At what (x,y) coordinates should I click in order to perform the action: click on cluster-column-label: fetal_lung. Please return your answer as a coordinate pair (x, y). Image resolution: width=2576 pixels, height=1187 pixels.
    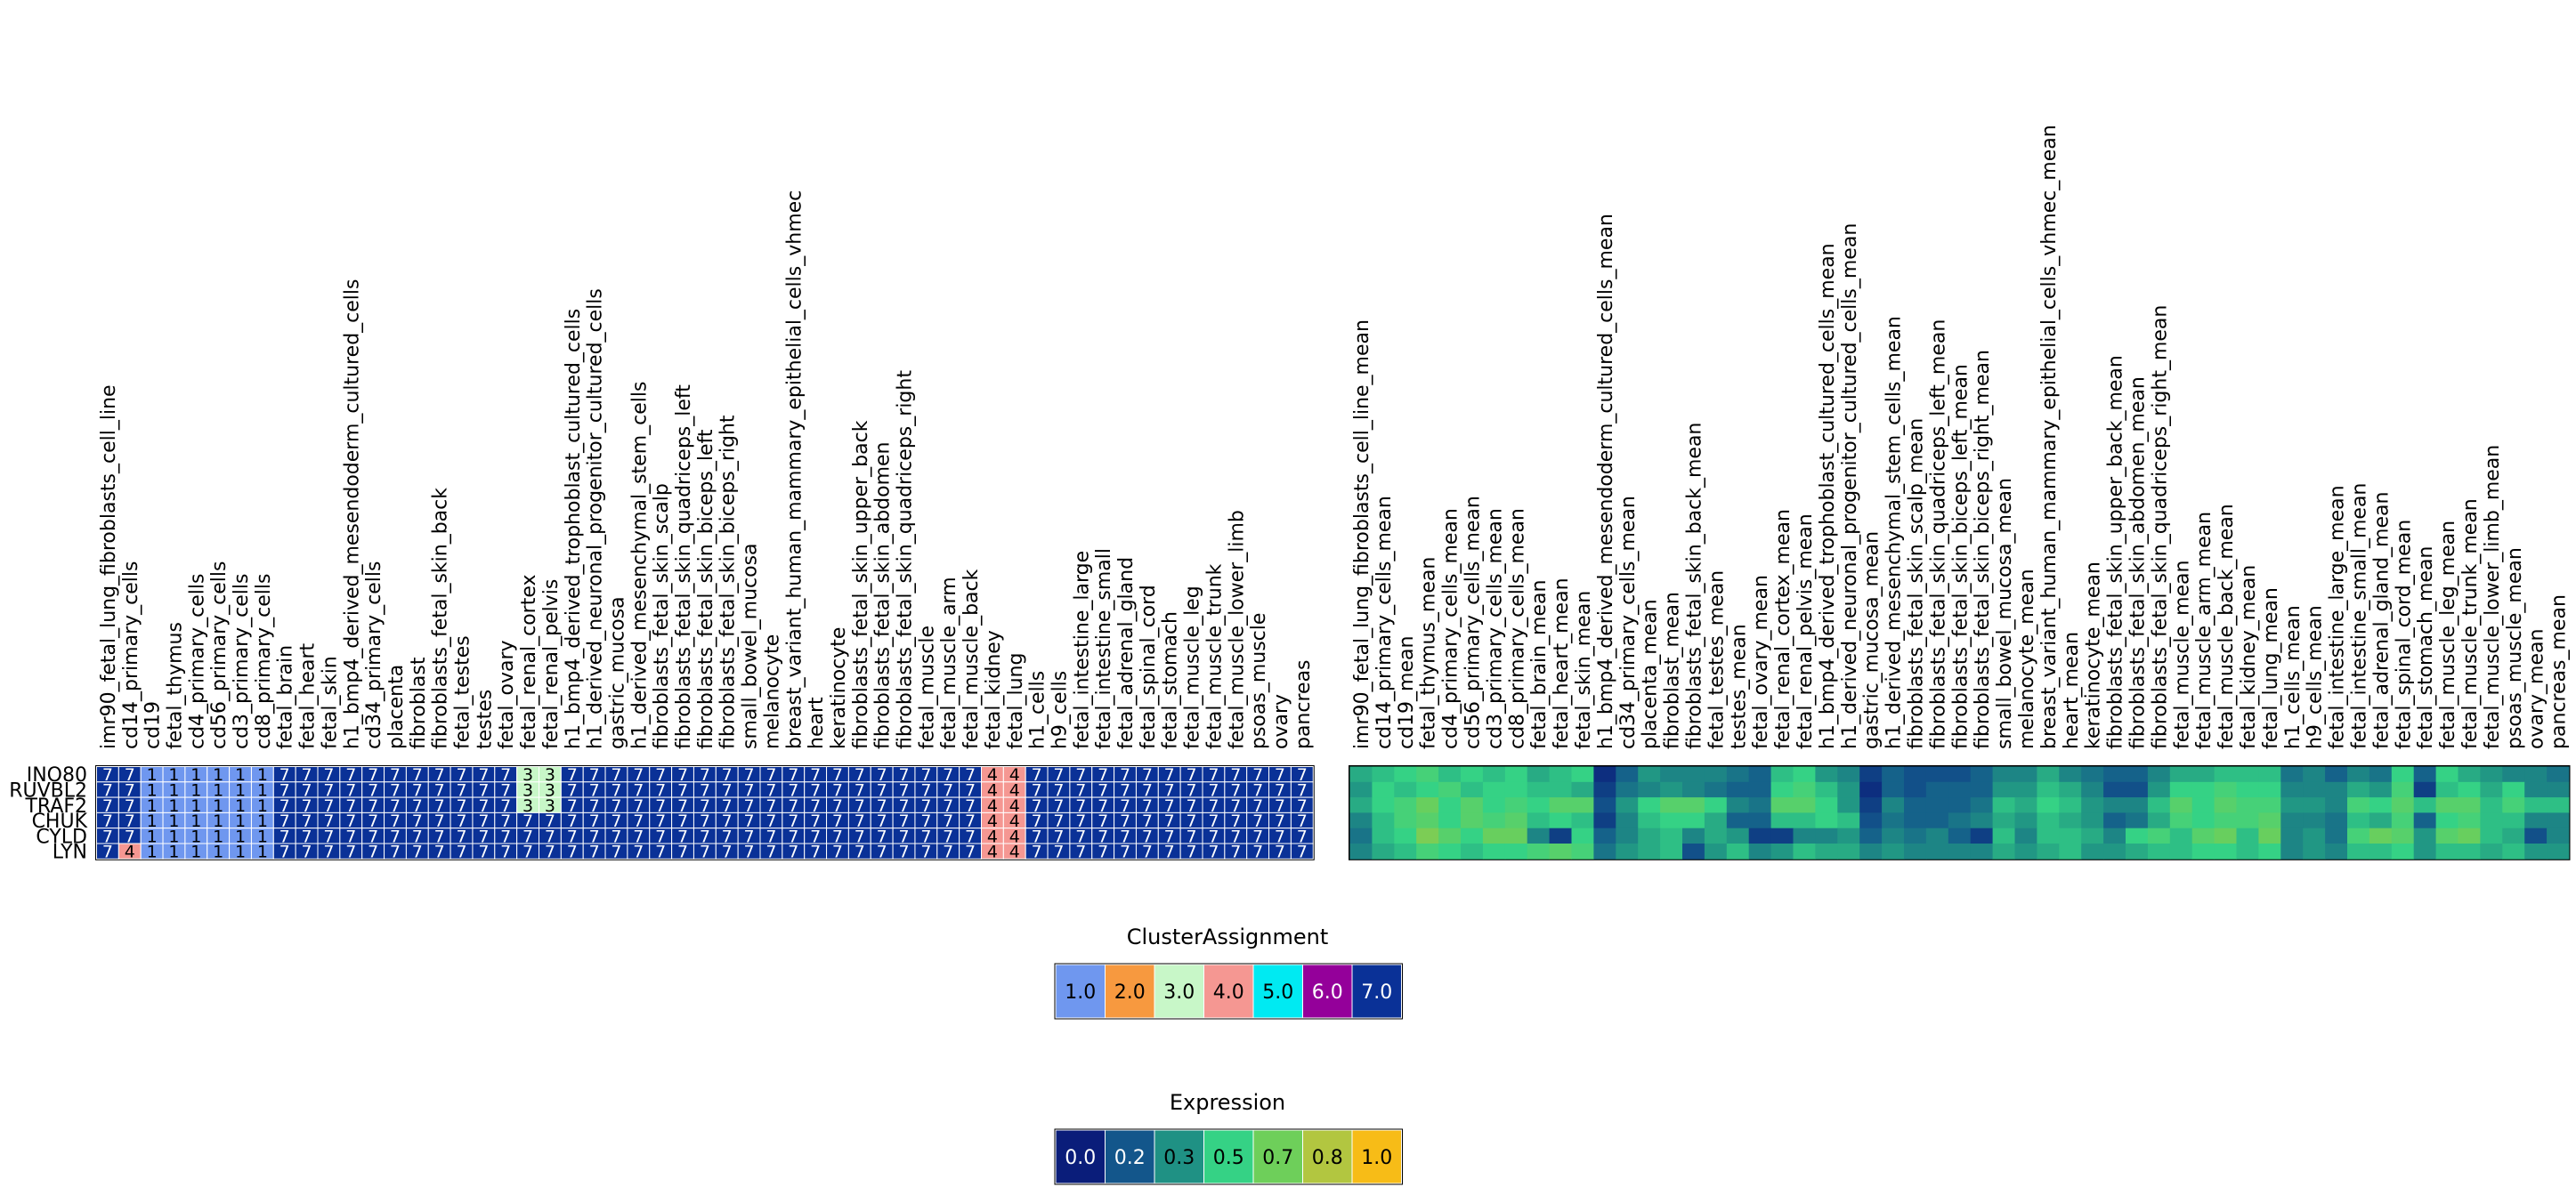
    Looking at the image, I should click on (1016, 701).